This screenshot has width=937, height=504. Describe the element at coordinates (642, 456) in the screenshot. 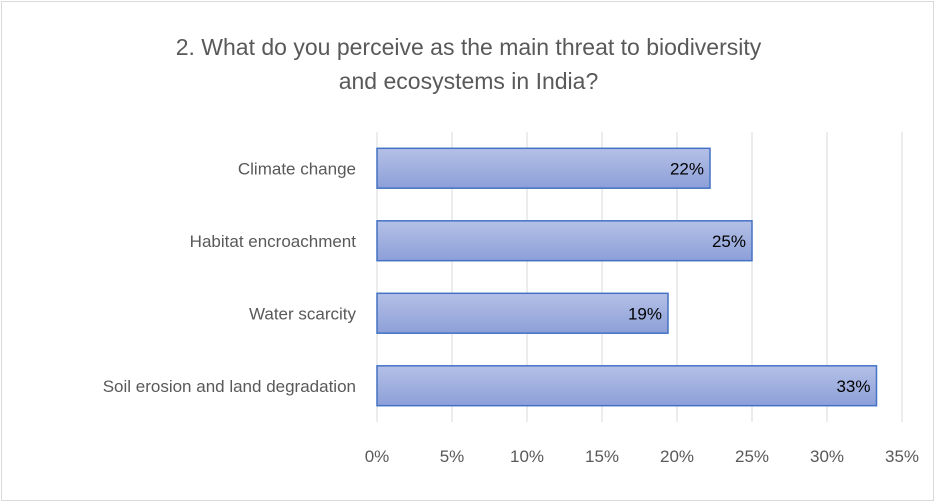

I see `x-tick-labels: 0% 5% 10% 15% 20% 25% 30% 35%` at that location.